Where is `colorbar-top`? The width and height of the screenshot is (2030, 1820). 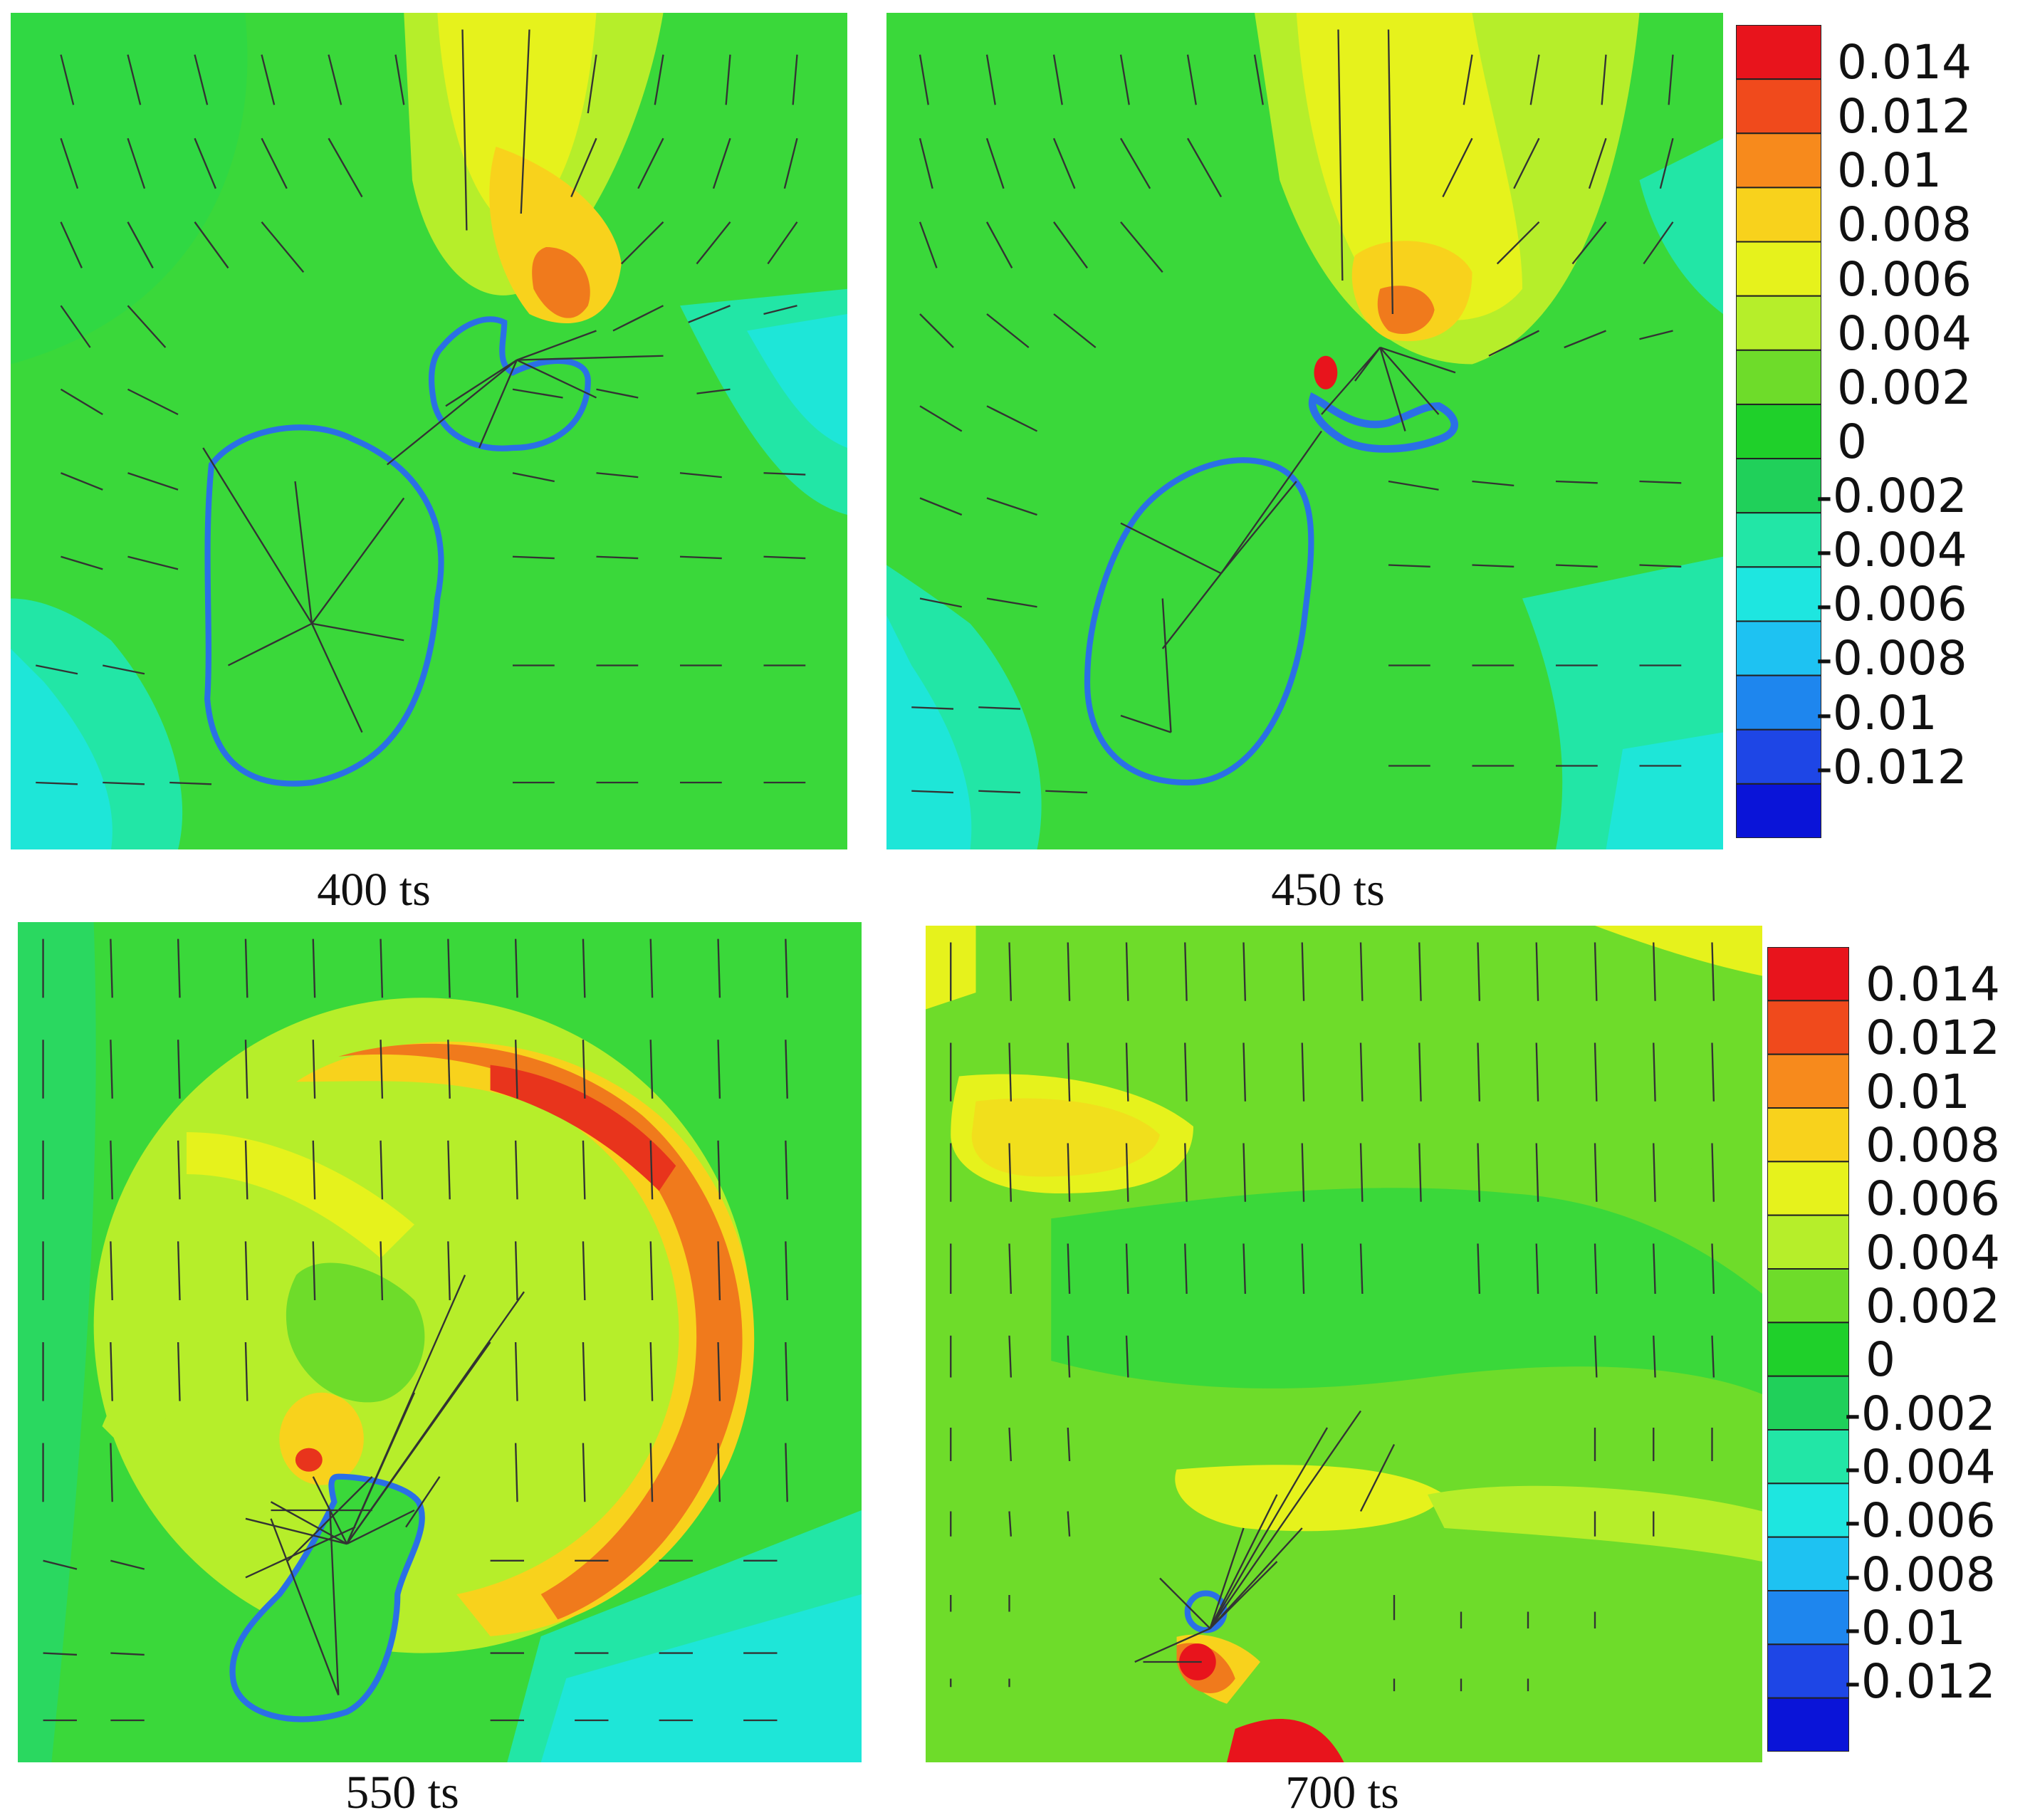
colorbar-top is located at coordinates (1778, 431).